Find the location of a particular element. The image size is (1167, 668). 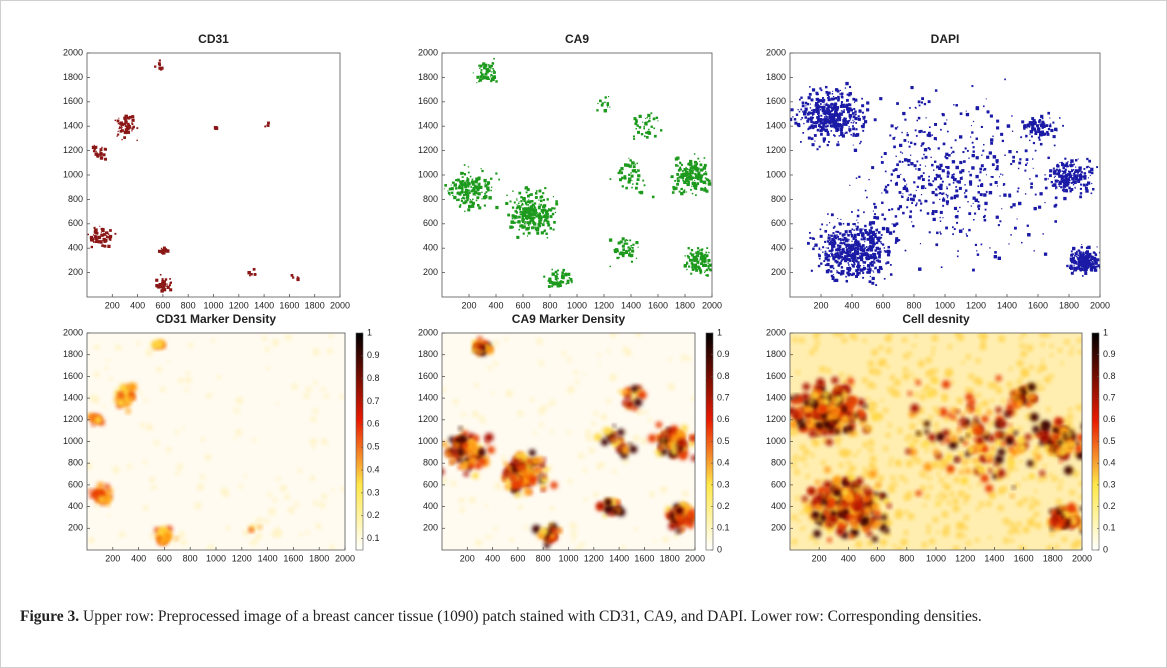

panel-image is located at coordinates (578, 175).